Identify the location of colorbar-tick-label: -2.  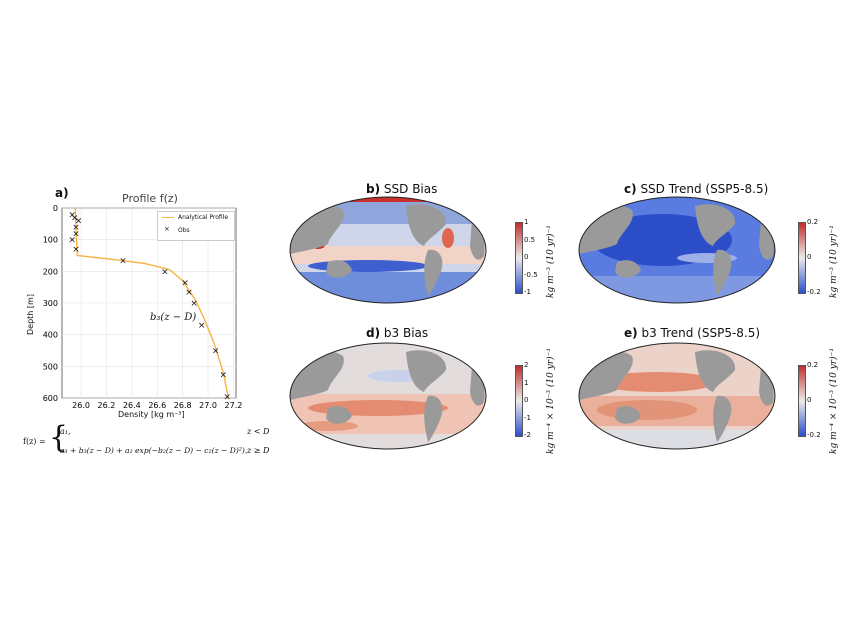
(527, 435).